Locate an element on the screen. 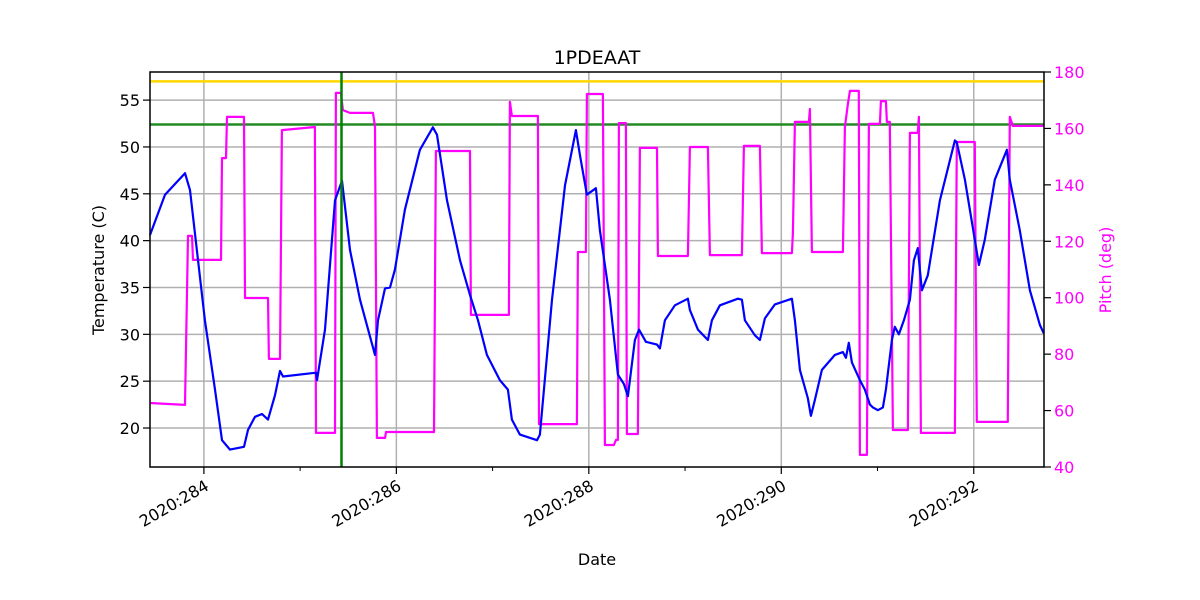 Image resolution: width=1200 pixels, height=600 pixels. y2-tick-label: 120 is located at coordinates (1069, 241).